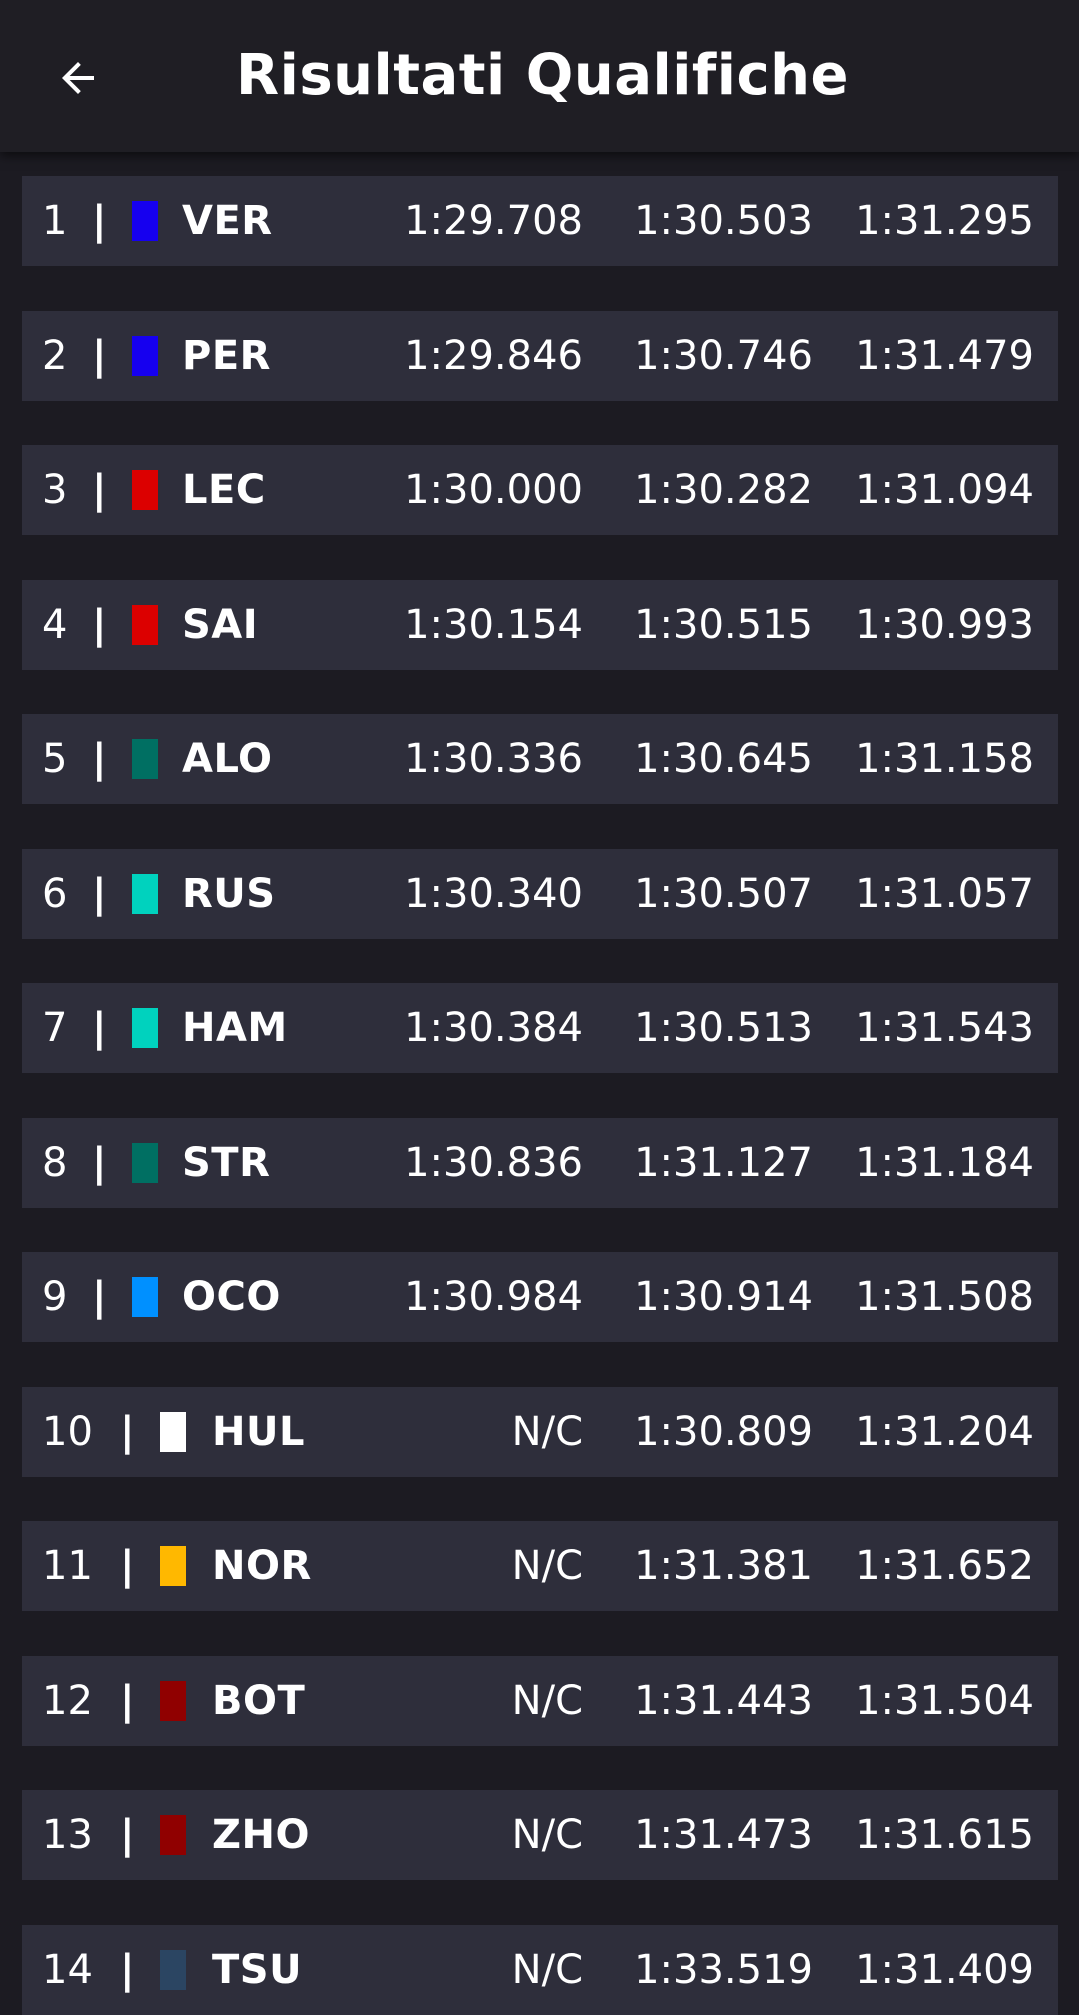  I want to click on position-number: 5, so click(55, 759).